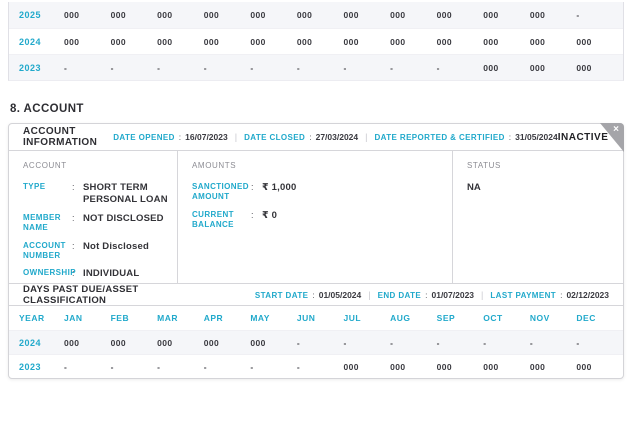 This screenshot has width=632, height=431. Describe the element at coordinates (583, 137) in the screenshot. I see `status-badge: INACTIVE` at that location.